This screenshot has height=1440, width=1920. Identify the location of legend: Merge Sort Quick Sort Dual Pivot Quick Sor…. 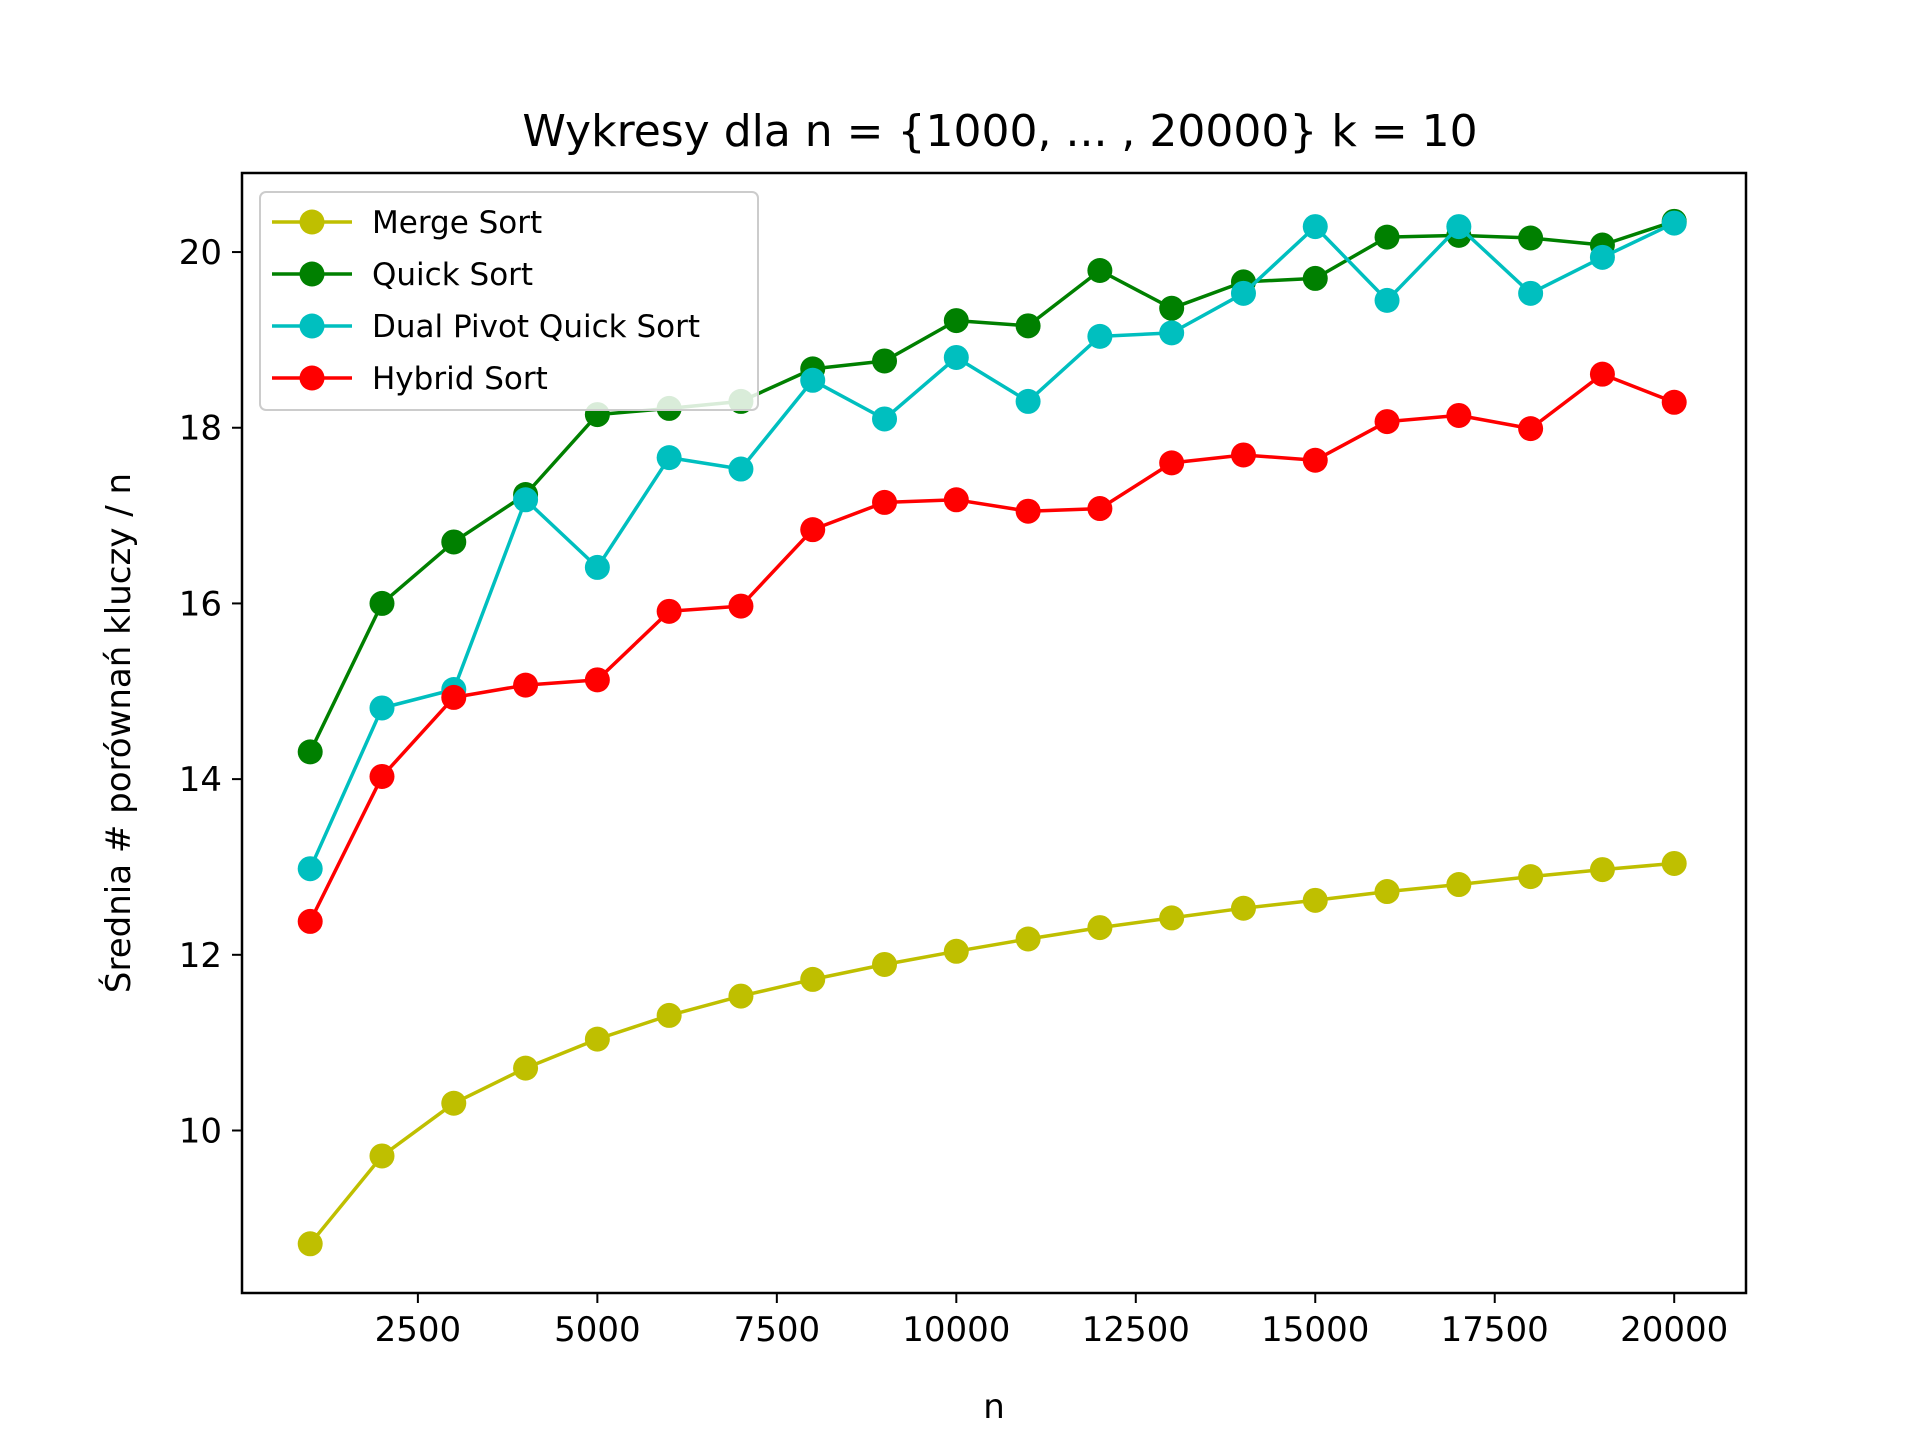
(509, 301).